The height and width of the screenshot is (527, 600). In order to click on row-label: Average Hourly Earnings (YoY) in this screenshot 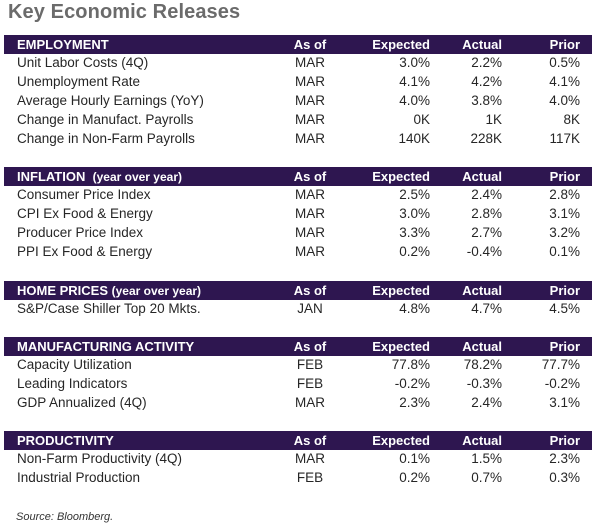, I will do `click(110, 100)`.